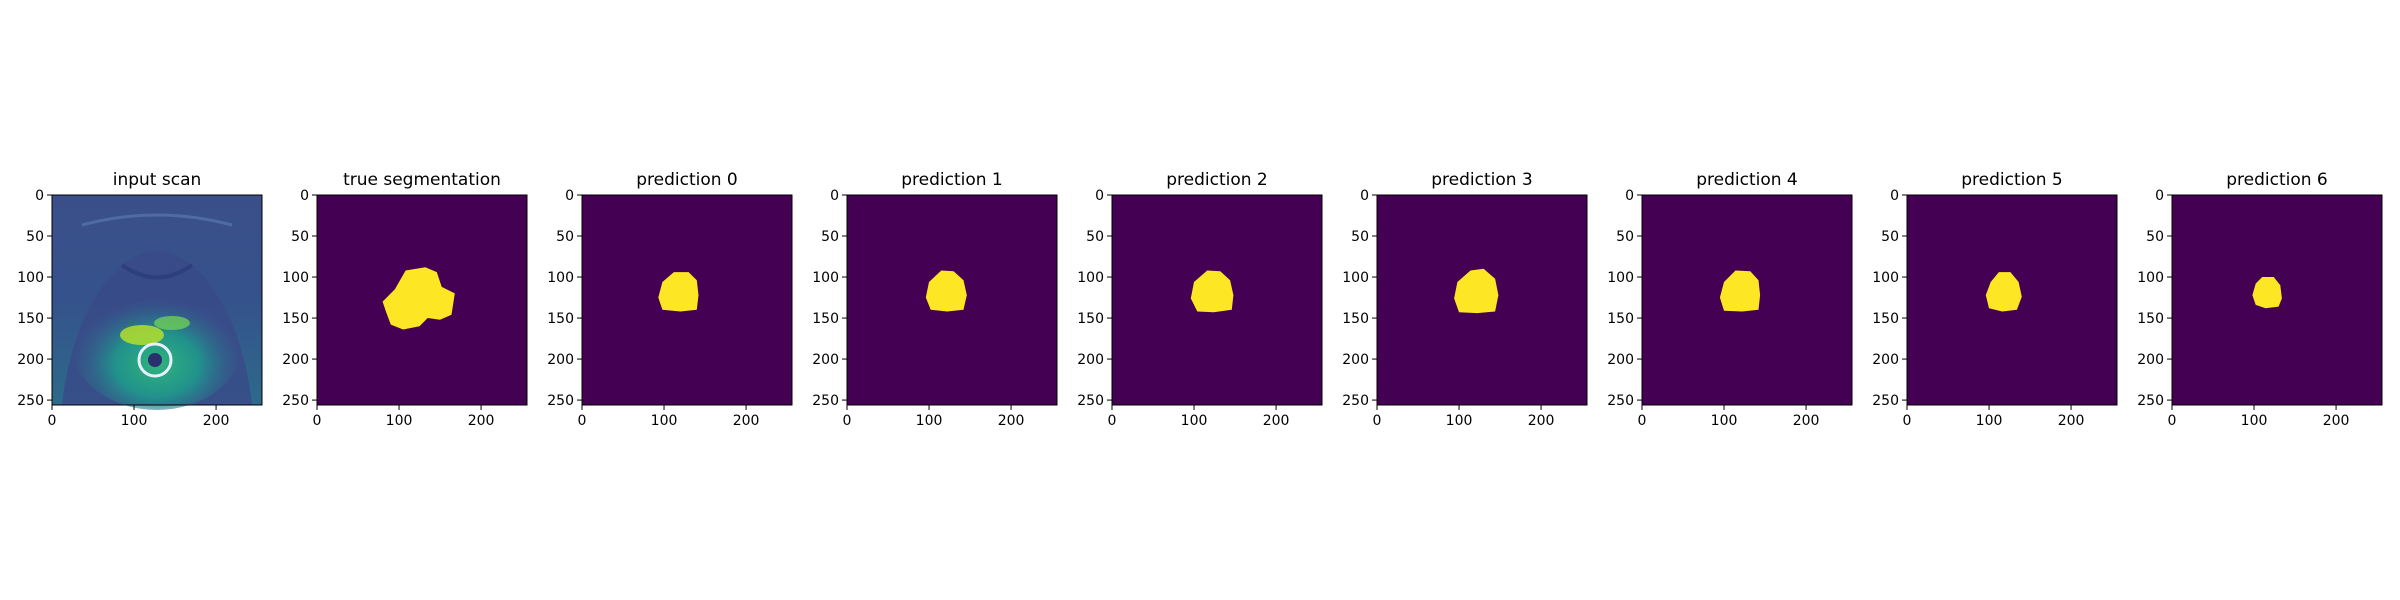 This screenshot has height=600, width=2400. I want to click on panel-5: prediction 3 0 100 200 0 50 100 150 200 250, so click(1465, 299).